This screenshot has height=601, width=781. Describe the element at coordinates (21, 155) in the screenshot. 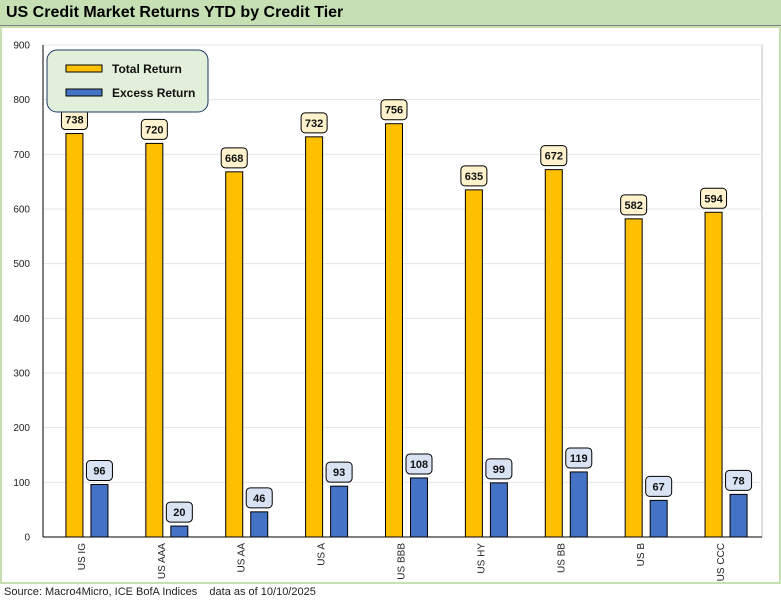

I see `y-tick-label: 700` at that location.